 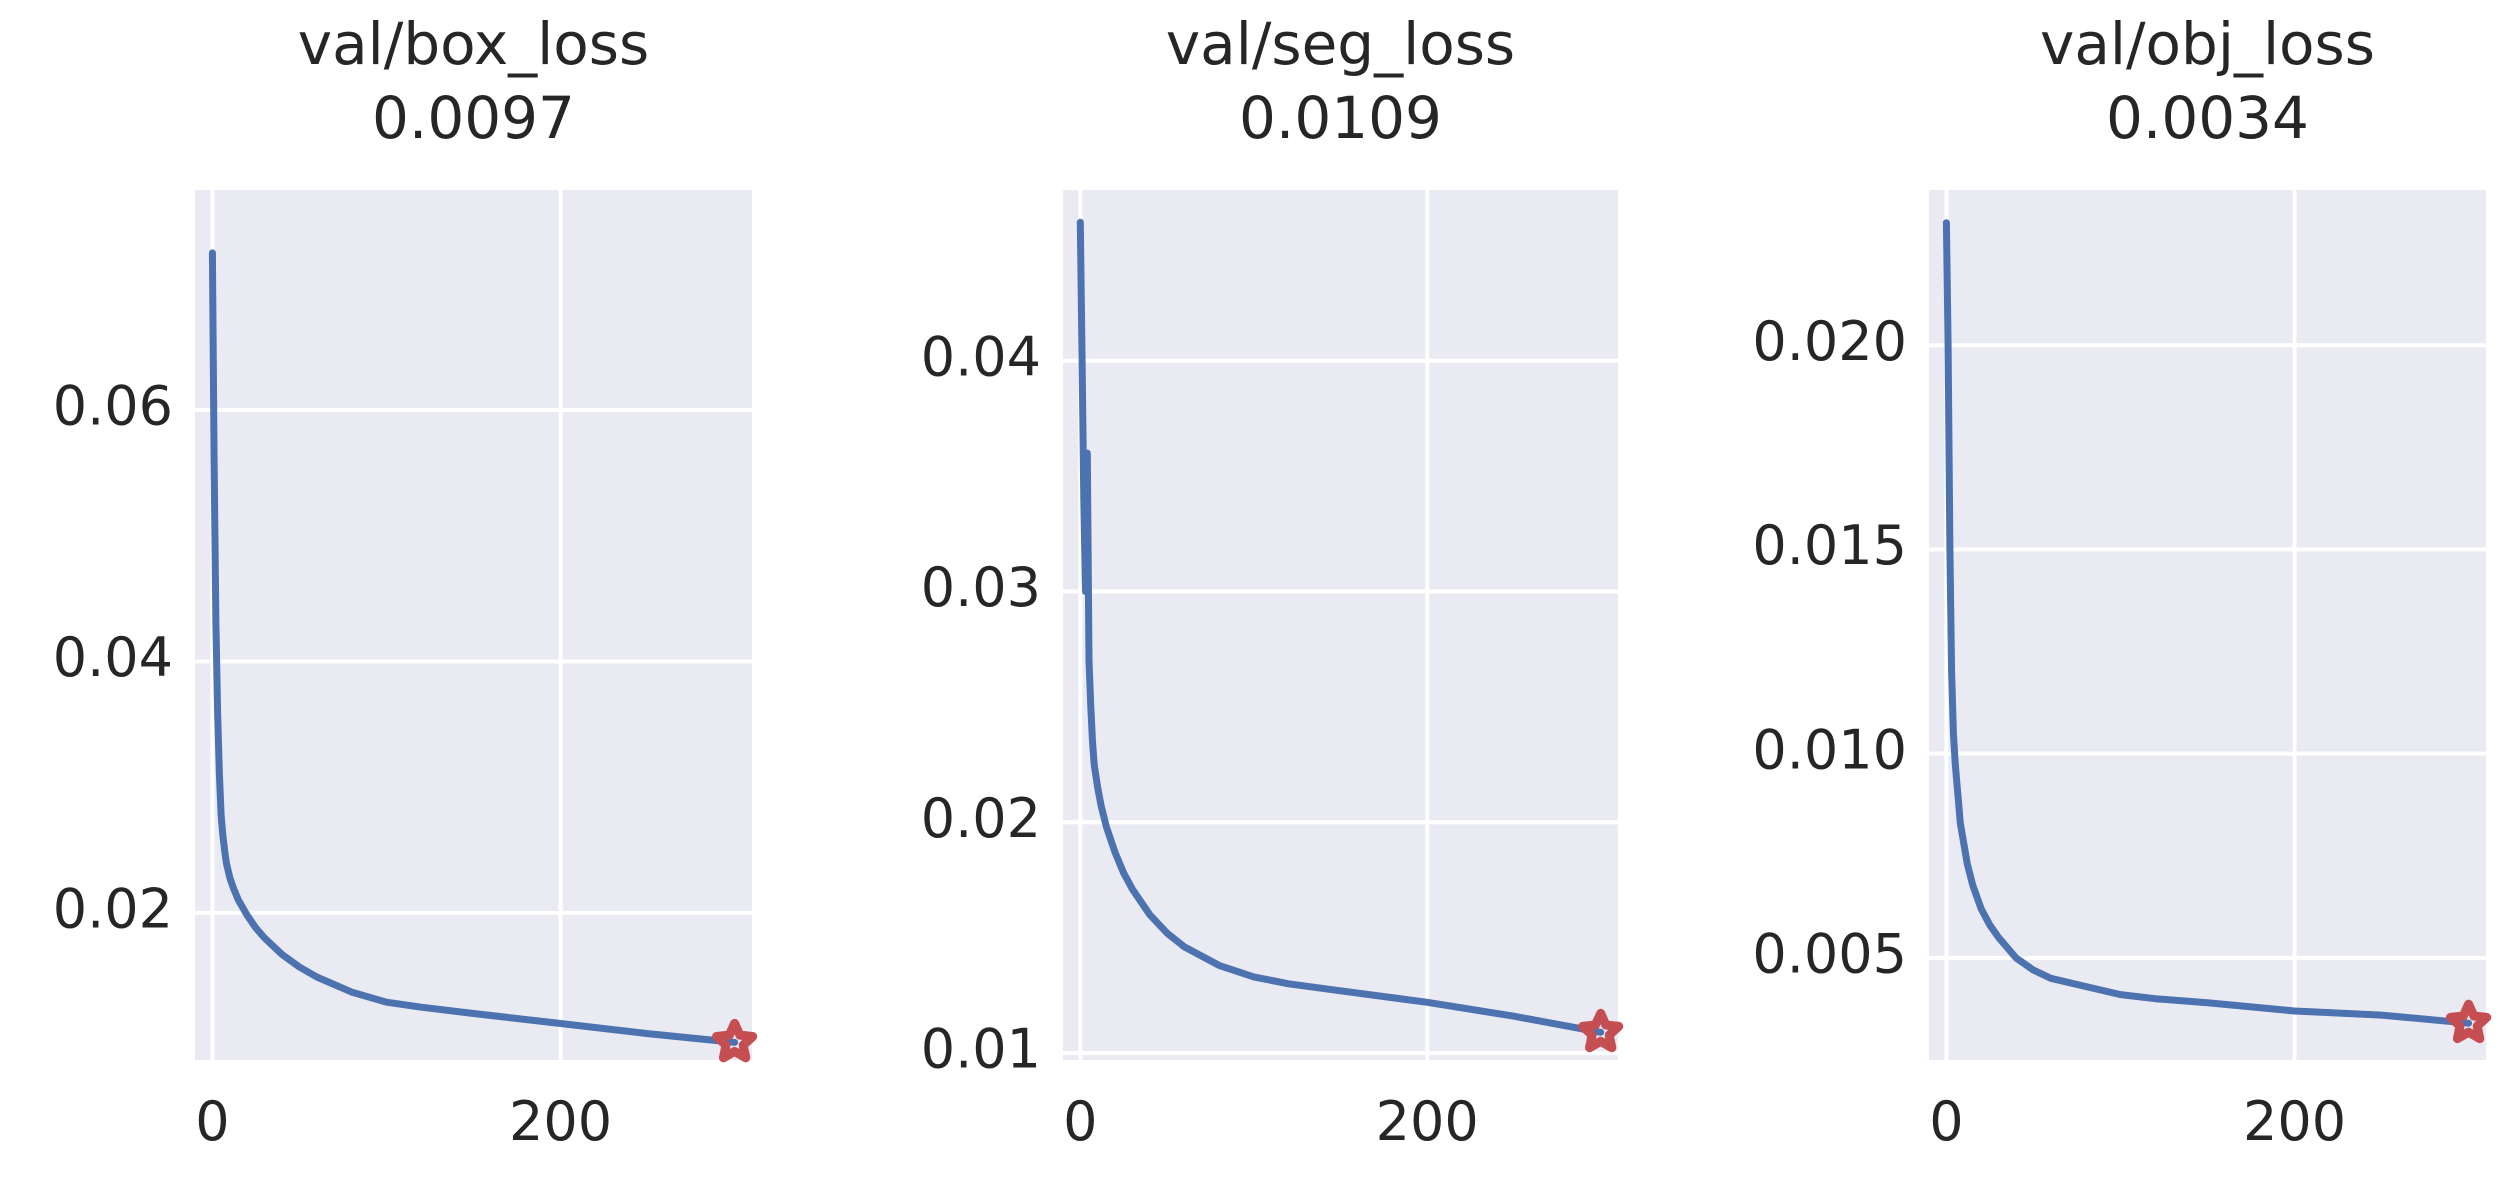 I want to click on y-tick-label: 0.06, so click(x=113, y=406).